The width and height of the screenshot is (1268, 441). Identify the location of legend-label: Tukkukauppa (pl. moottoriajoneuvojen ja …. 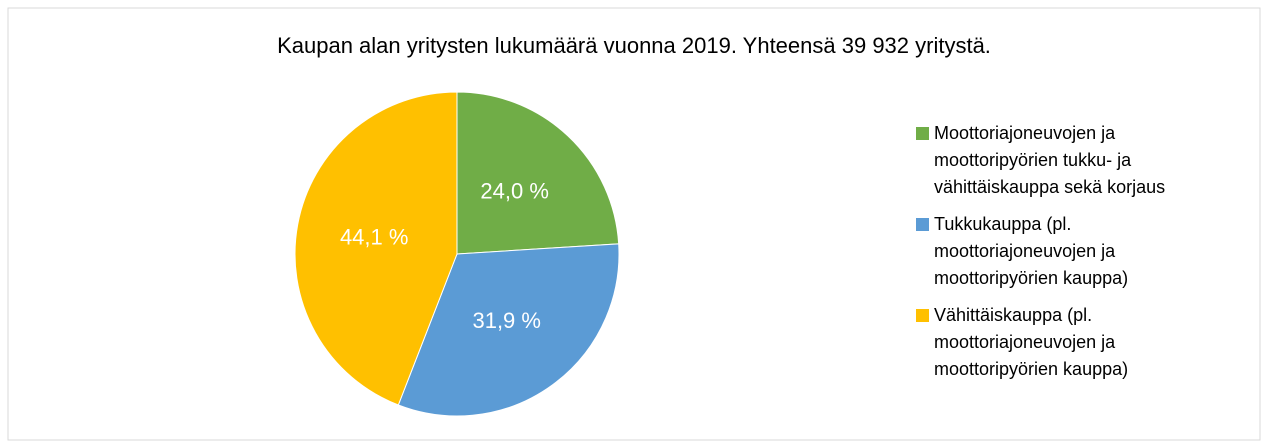
(1031, 251).